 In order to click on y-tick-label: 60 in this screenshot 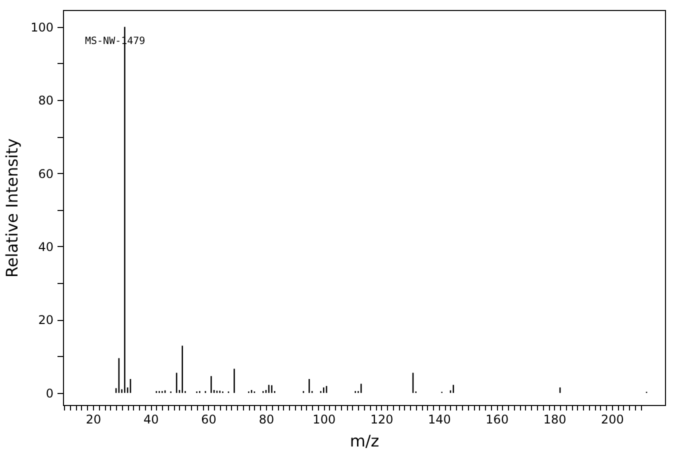, I will do `click(46, 173)`.